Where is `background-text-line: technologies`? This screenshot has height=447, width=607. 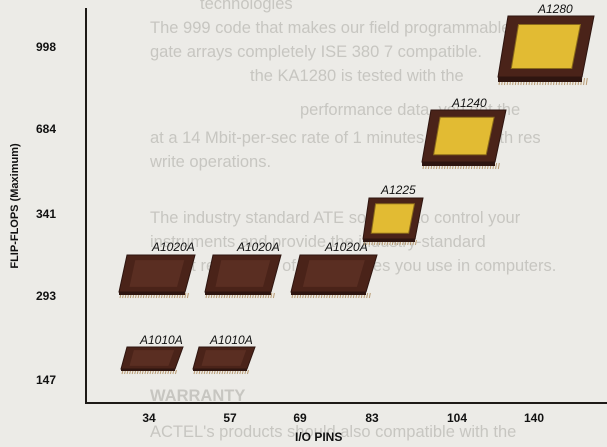 background-text-line: technologies is located at coordinates (246, 6).